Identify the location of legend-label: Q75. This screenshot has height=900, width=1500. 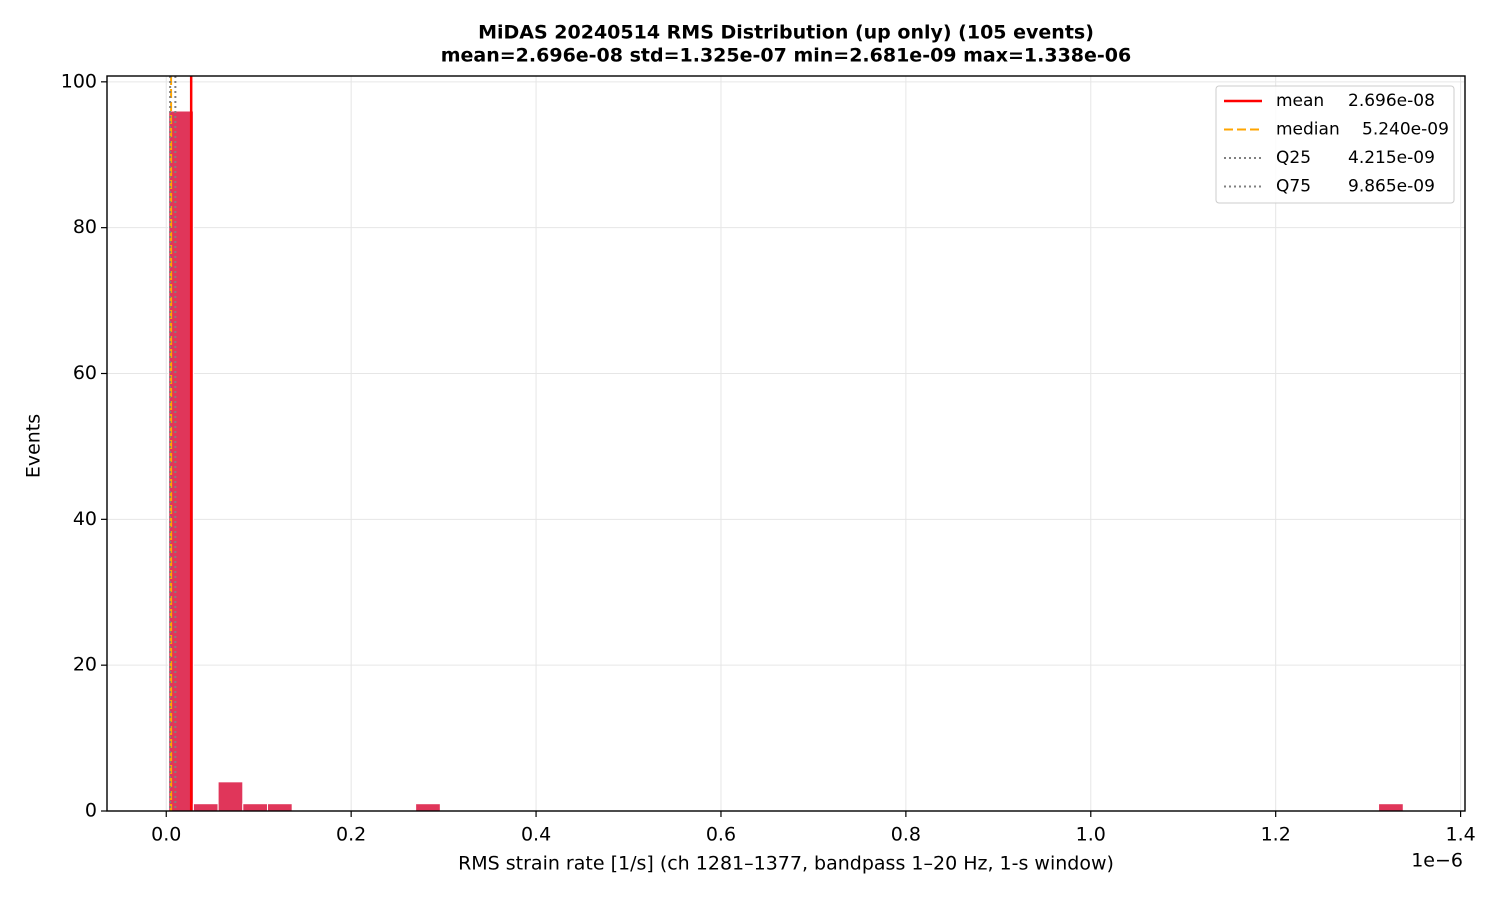
(1293, 187).